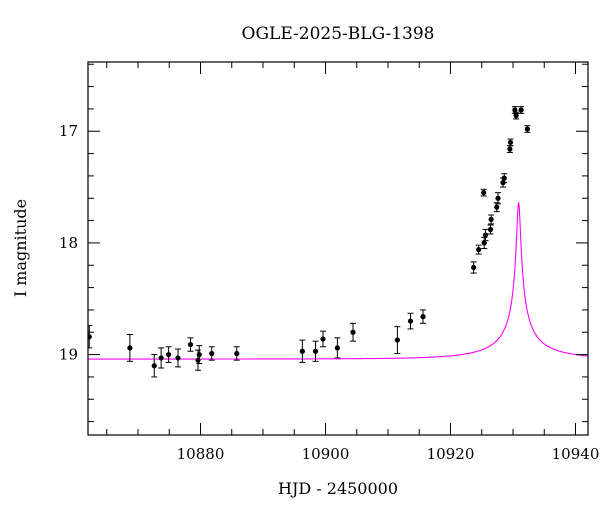  What do you see at coordinates (338, 488) in the screenshot?
I see `x-axis-label: HJD - 2450000` at bounding box center [338, 488].